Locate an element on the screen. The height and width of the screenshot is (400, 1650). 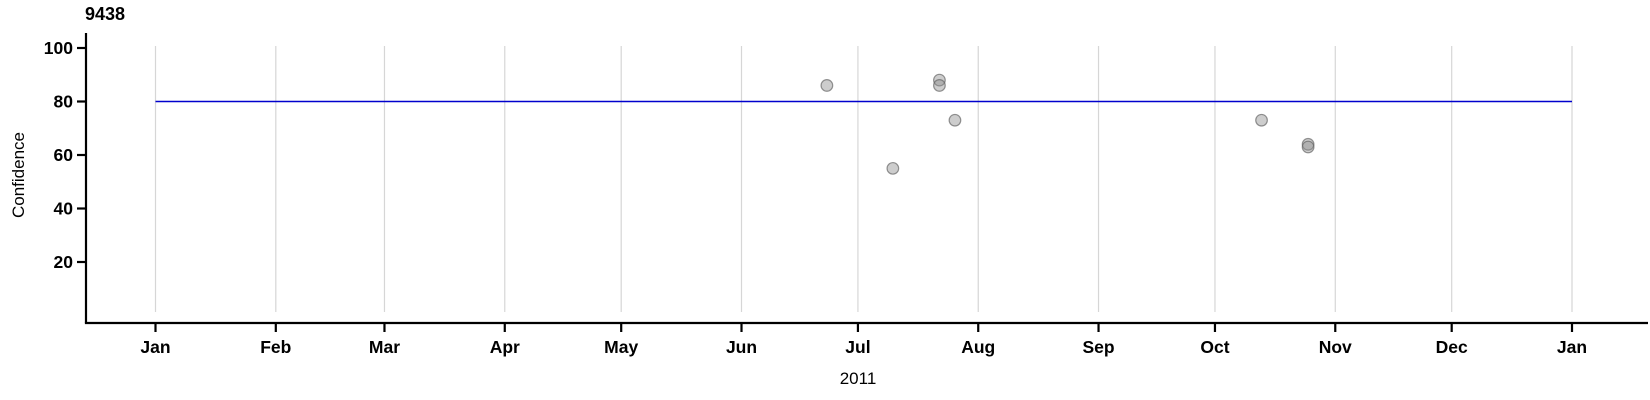
chart-title: 9438 is located at coordinates (105, 14).